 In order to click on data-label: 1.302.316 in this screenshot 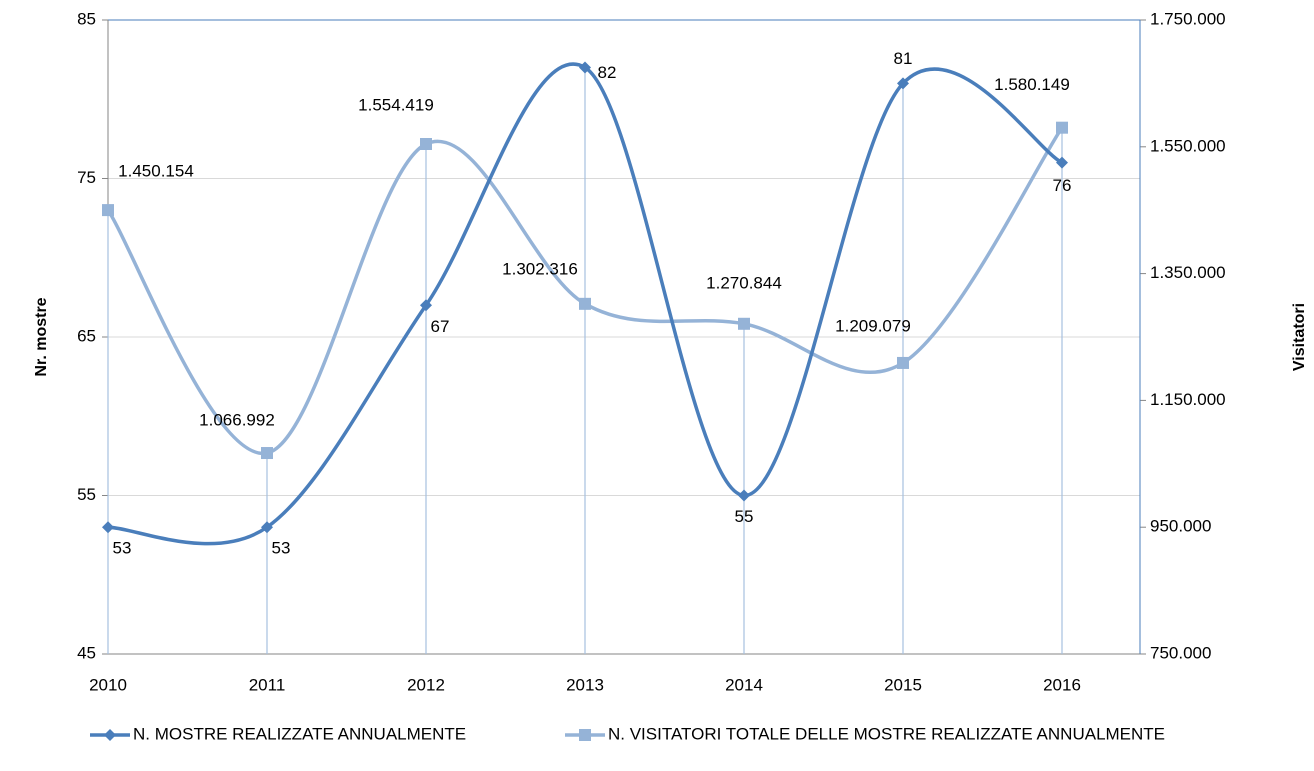, I will do `click(540, 268)`.